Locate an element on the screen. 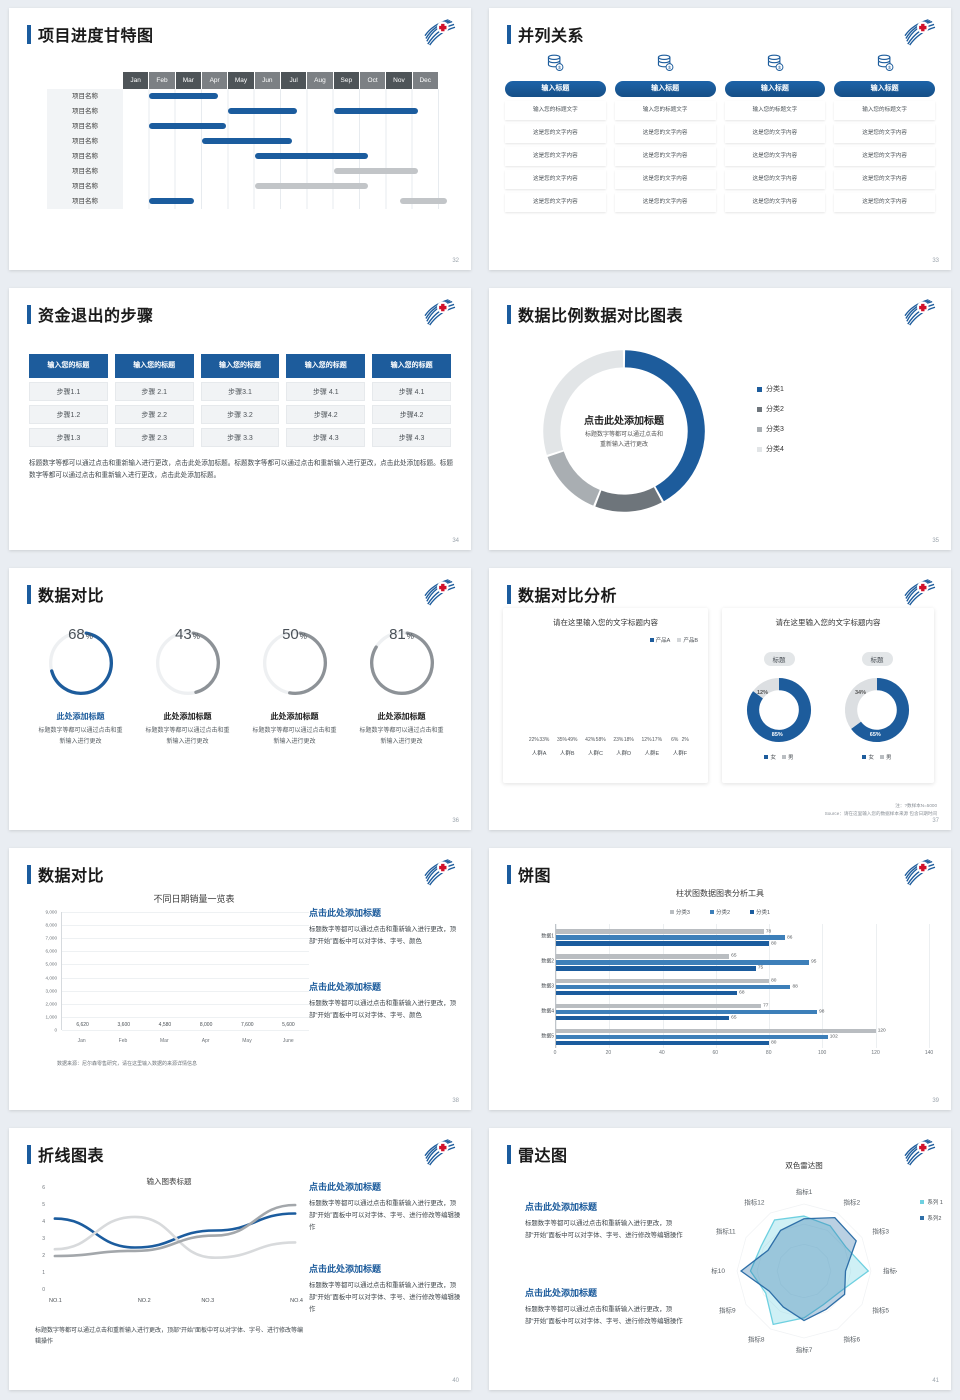  y-tick: 2 is located at coordinates (43, 1255).